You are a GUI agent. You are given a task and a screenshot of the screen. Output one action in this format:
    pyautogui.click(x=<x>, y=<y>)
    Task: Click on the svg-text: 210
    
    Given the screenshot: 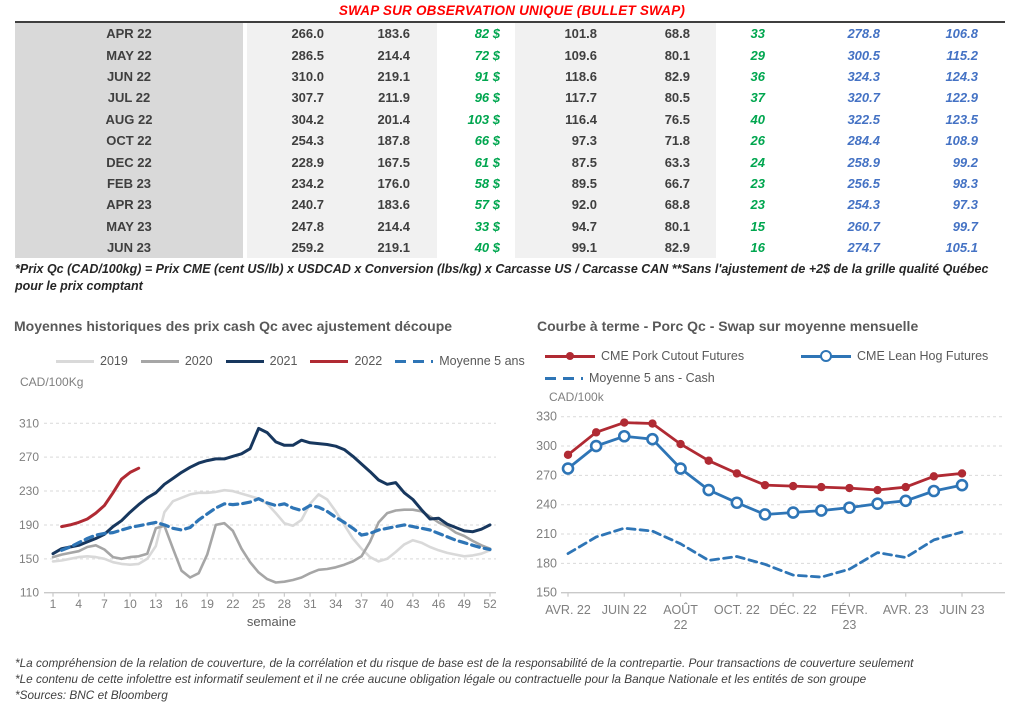 What is the action you would take?
    pyautogui.click(x=546, y=534)
    